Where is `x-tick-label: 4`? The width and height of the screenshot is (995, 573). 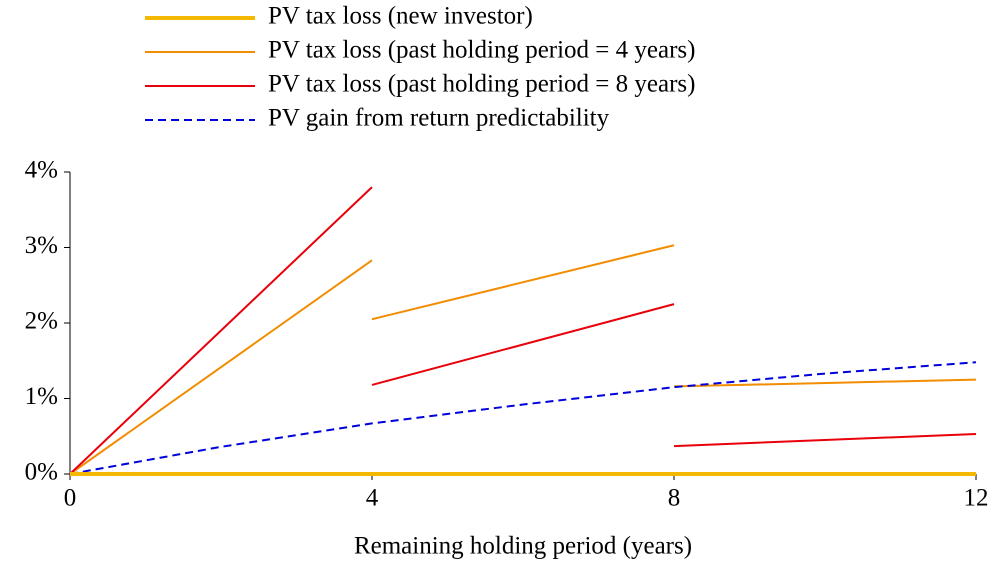 x-tick-label: 4 is located at coordinates (372, 498).